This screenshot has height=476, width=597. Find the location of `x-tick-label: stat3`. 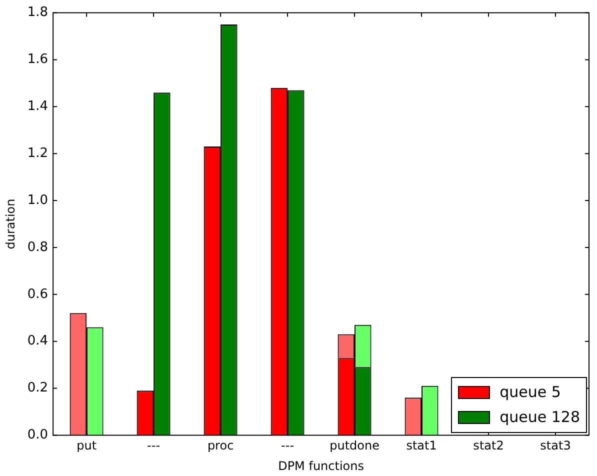

x-tick-label: stat3 is located at coordinates (555, 445).